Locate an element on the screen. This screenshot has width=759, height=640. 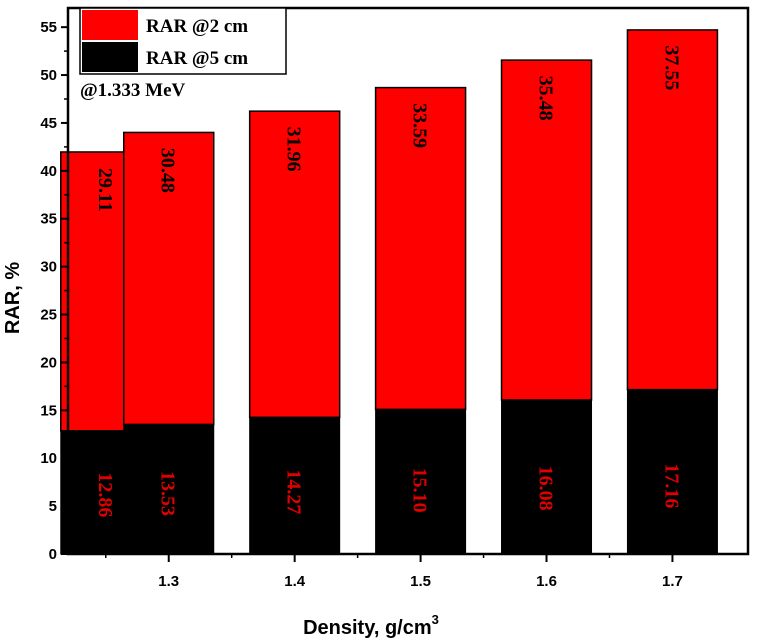
bar-rar-2cm-1.4 is located at coordinates (294, 264).